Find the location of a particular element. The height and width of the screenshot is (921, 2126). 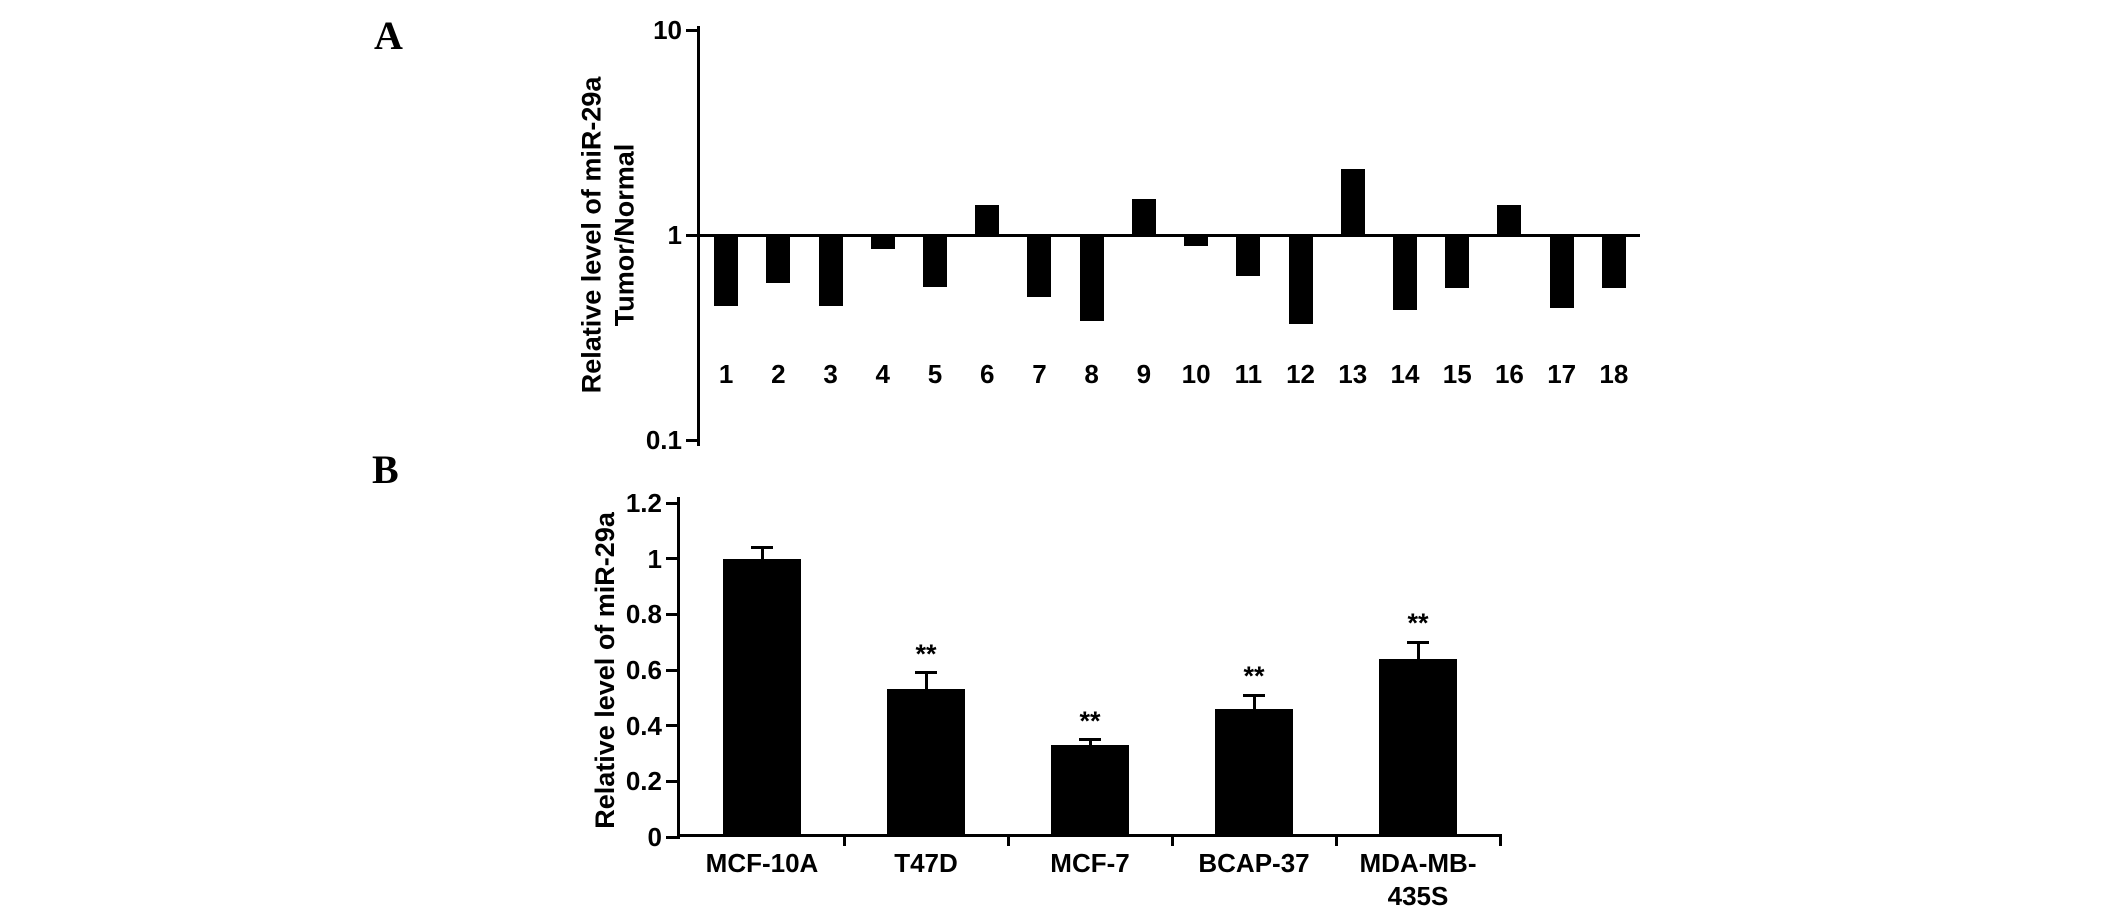

panel-a-x-tick-label: 6 is located at coordinates (987, 374).